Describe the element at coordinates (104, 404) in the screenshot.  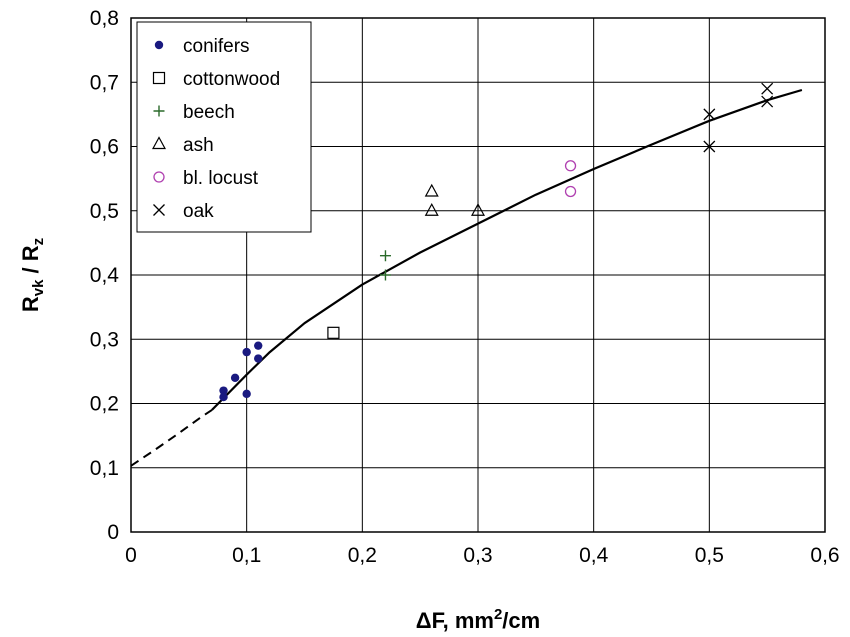
I see `y-tick-label: 0,2` at that location.